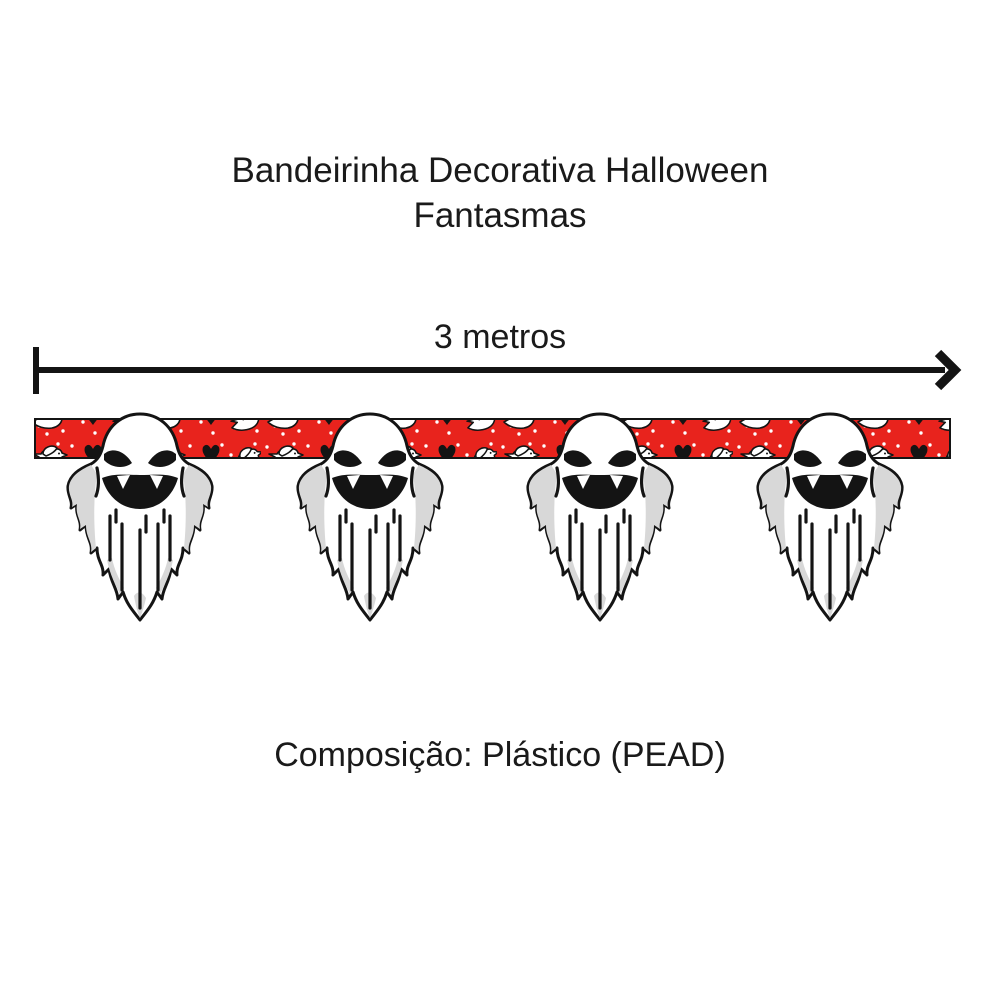 Image resolution: width=1000 pixels, height=1000 pixels. Describe the element at coordinates (489, 370) in the screenshot. I see `arrow-line` at that location.